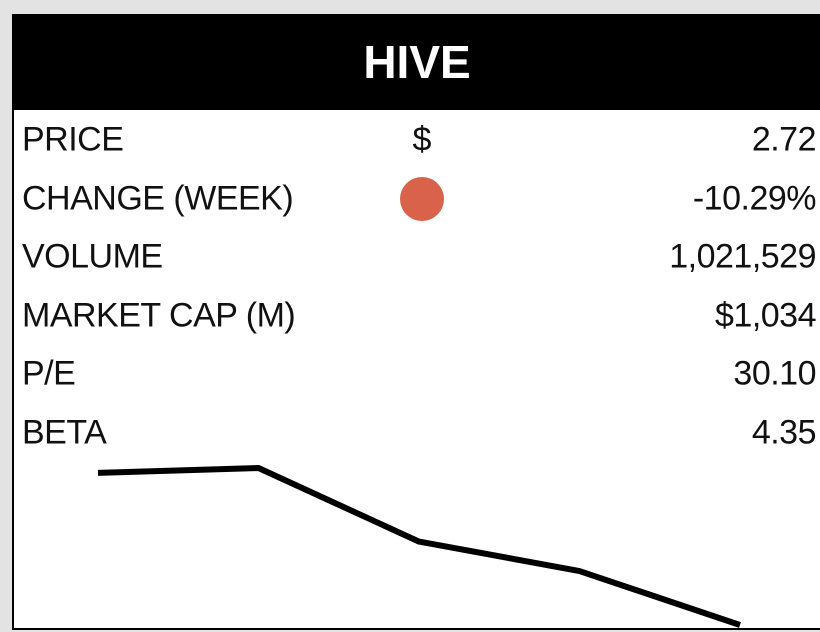  I want to click on row-label: MARKET CAP (M), so click(159, 315).